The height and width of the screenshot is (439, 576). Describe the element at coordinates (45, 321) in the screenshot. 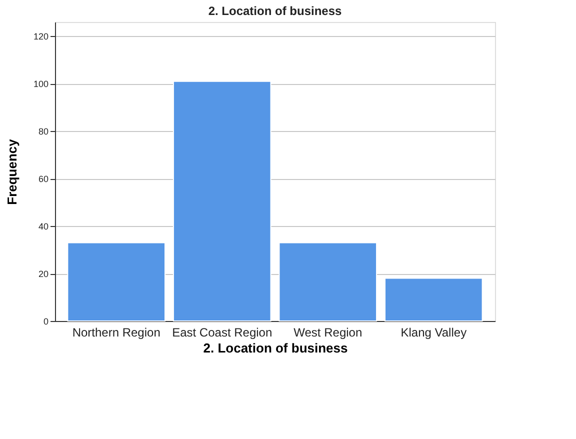

I see `y-tick-label: 0` at that location.